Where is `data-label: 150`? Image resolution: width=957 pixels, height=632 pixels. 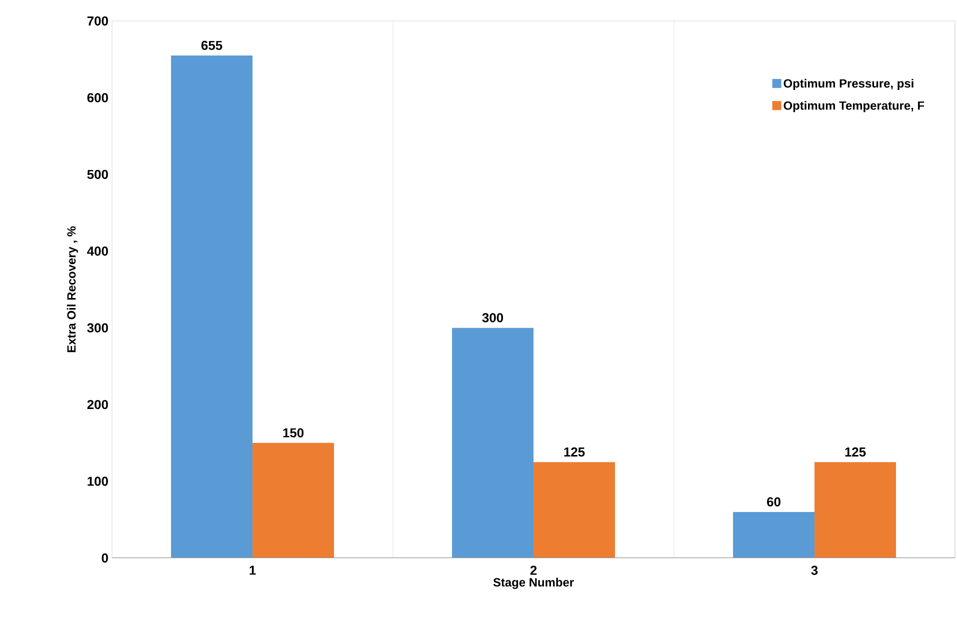
data-label: 150 is located at coordinates (293, 433).